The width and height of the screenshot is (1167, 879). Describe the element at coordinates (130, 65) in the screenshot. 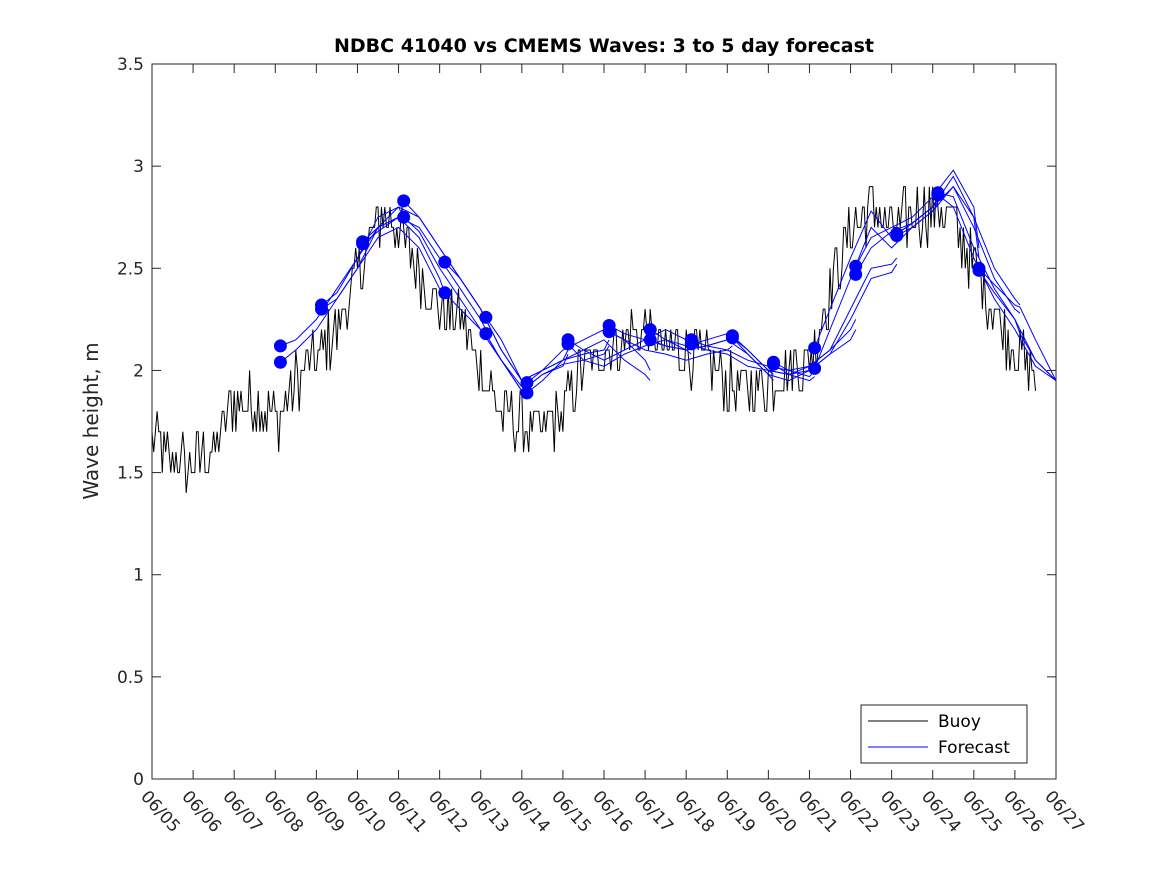

I see `y-tick-label: 3.5` at that location.